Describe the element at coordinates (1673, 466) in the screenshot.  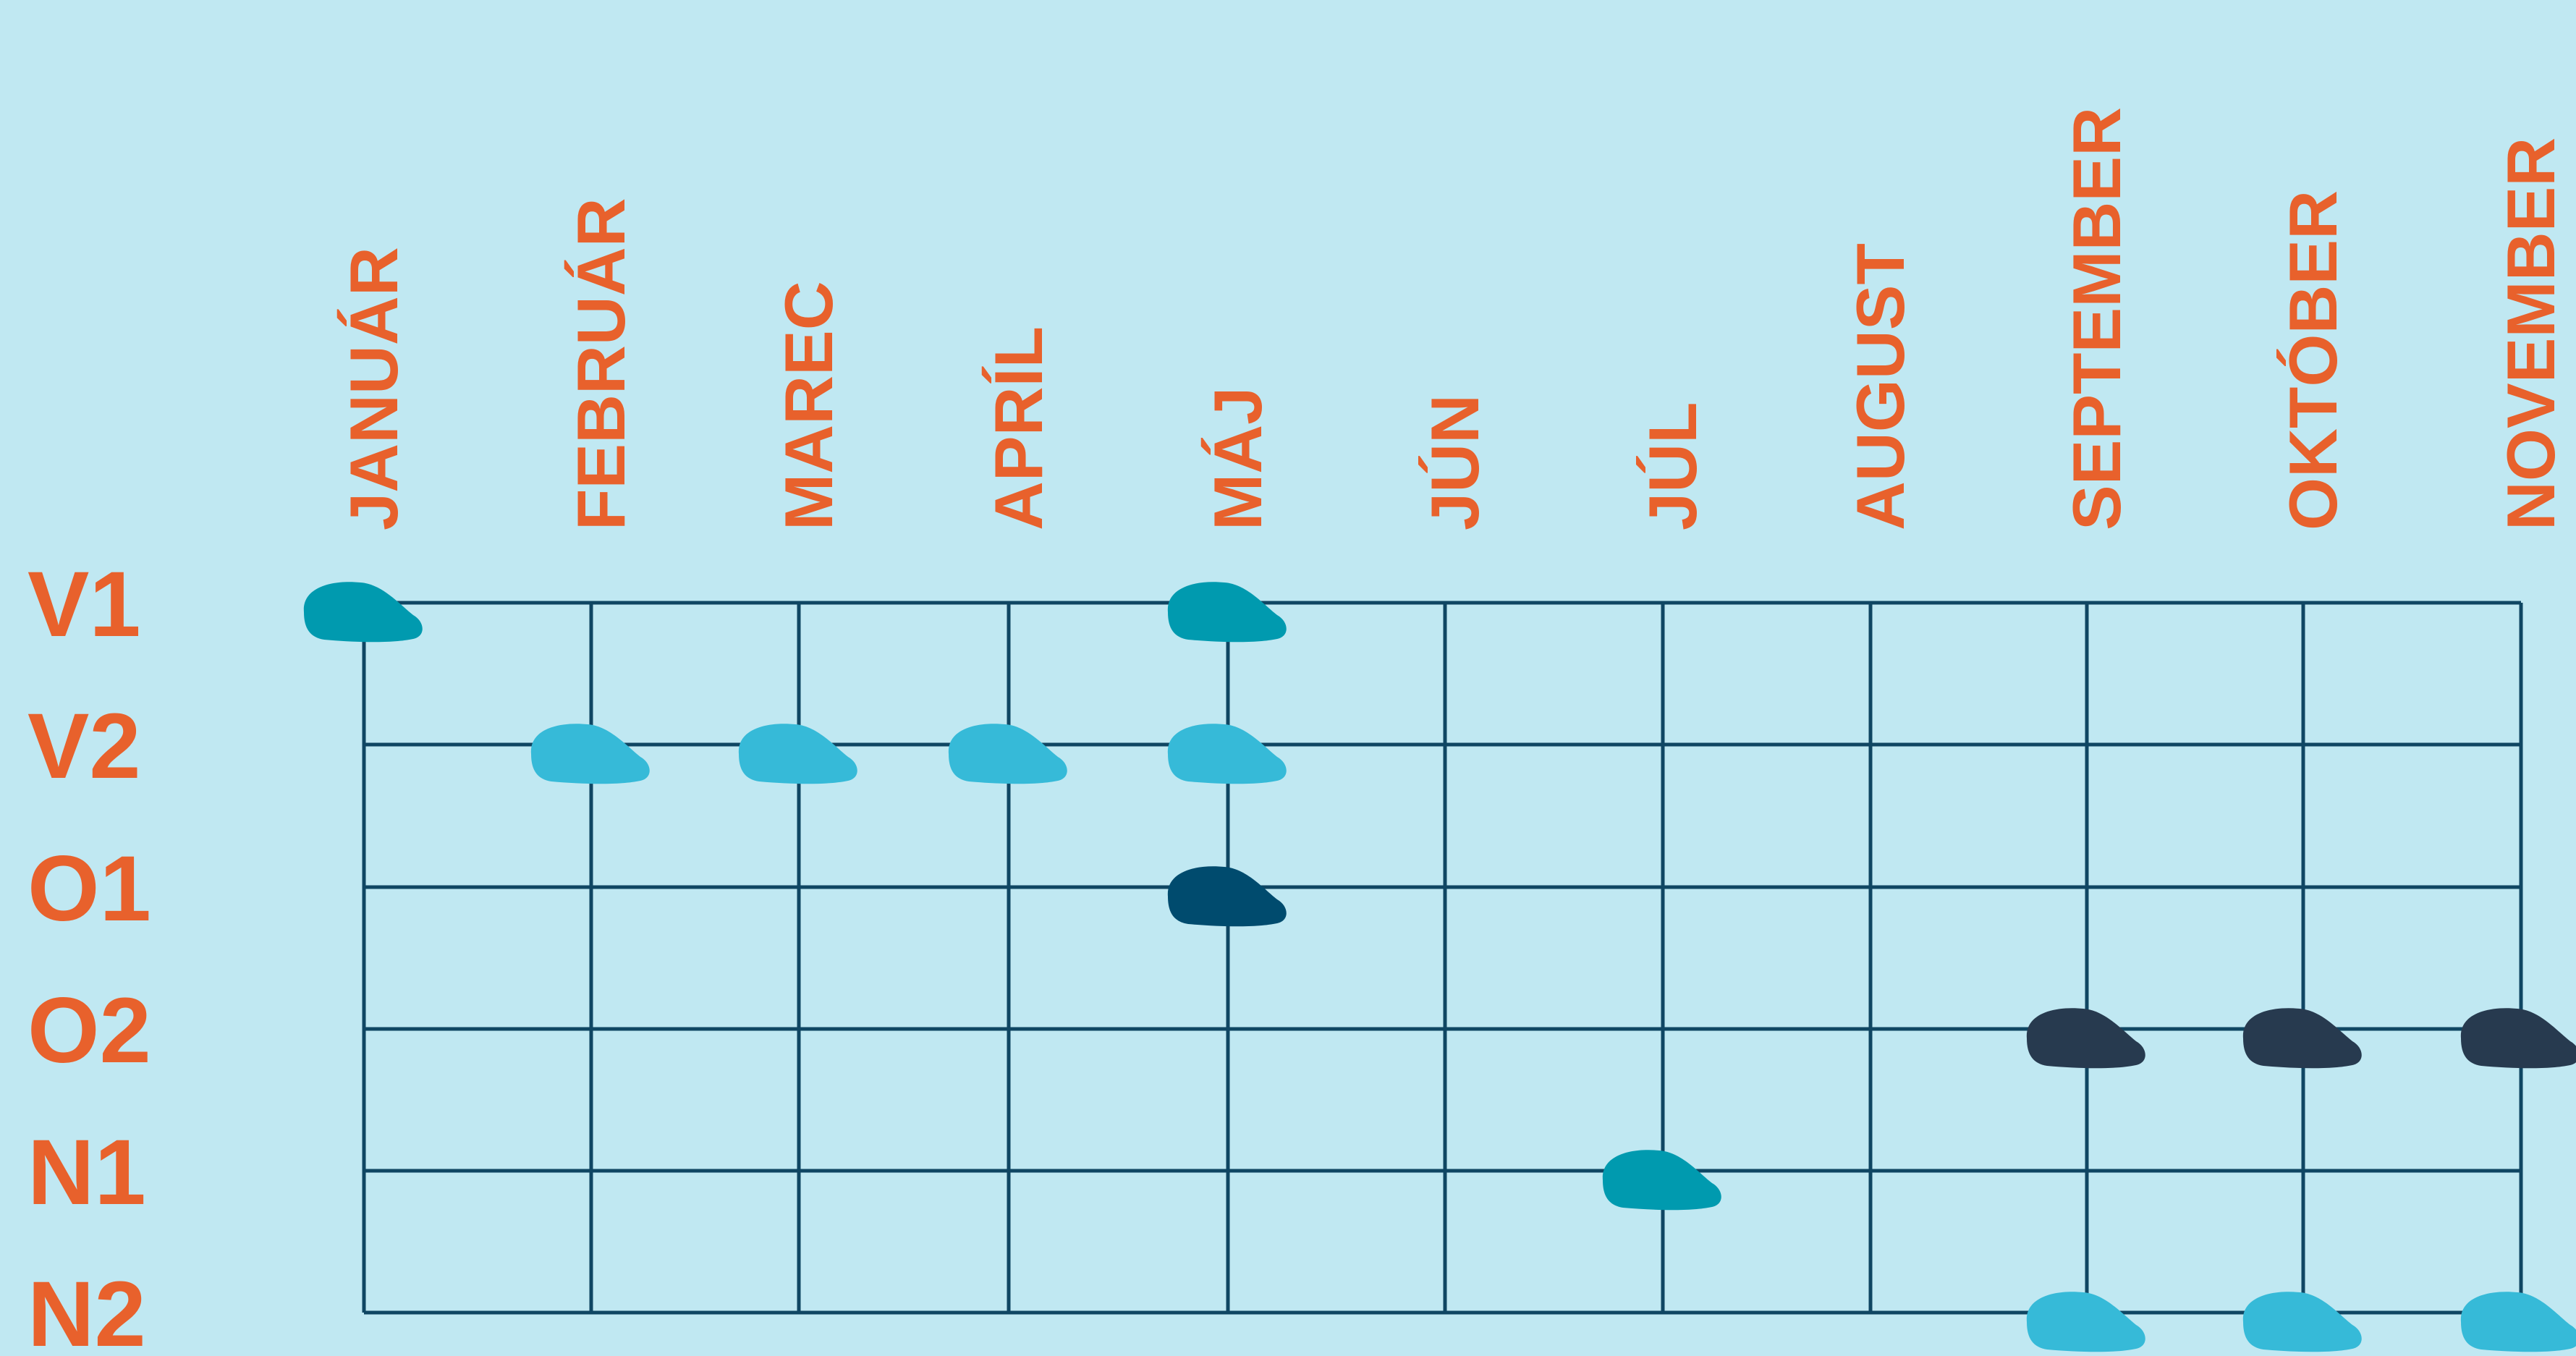
I see `month-label: JÚL` at that location.